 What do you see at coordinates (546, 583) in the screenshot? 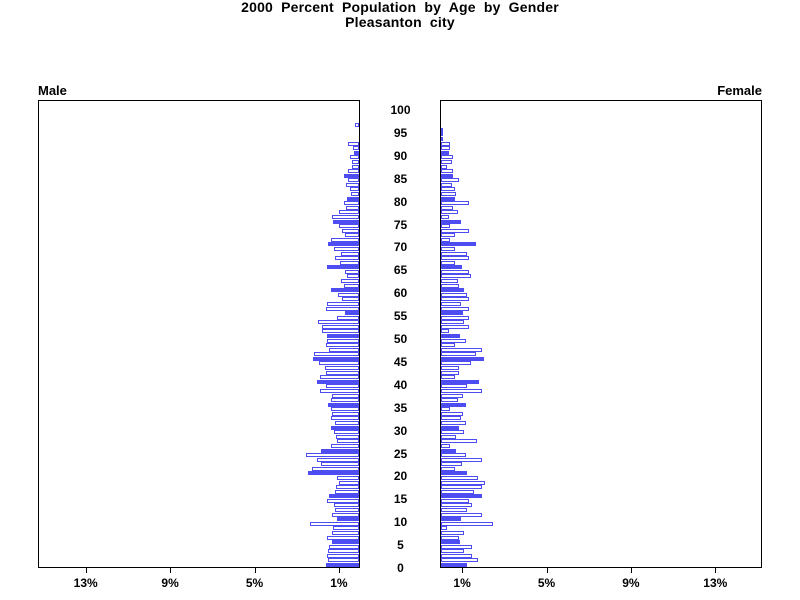
I see `percent-tick-label-female-5%: 5%` at bounding box center [546, 583].